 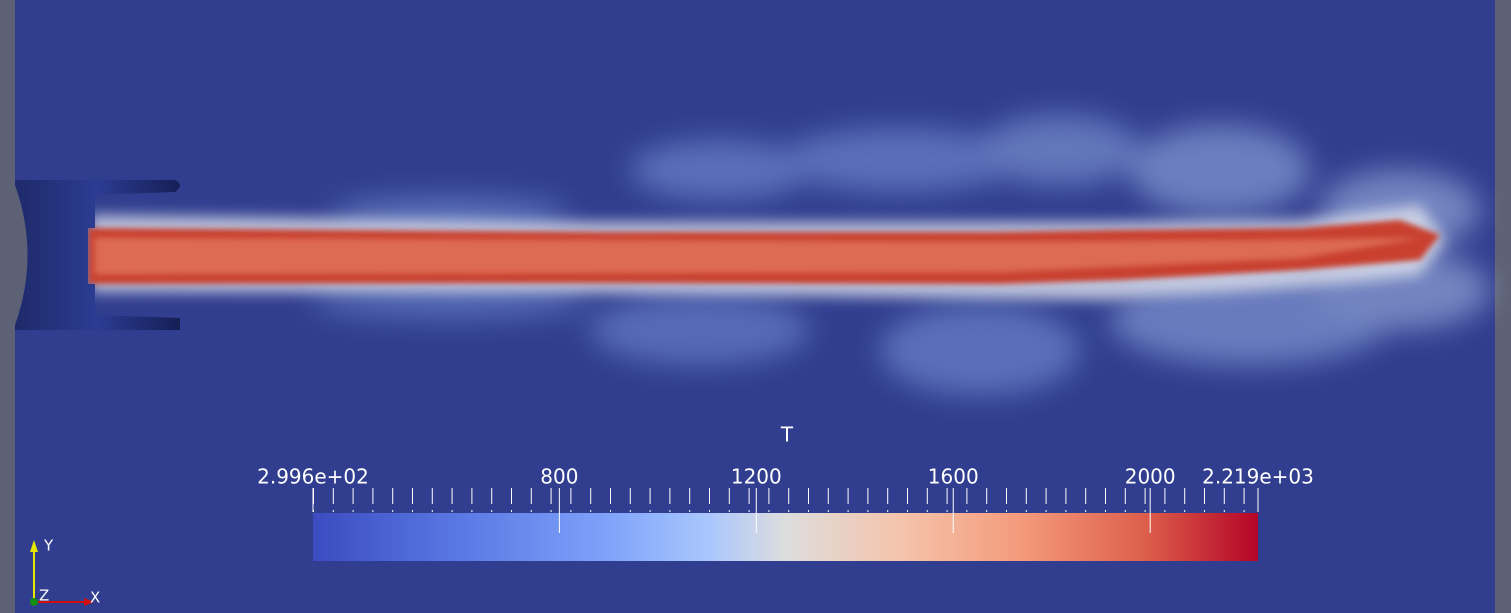 I want to click on axis-label-z: Z, so click(x=44, y=596).